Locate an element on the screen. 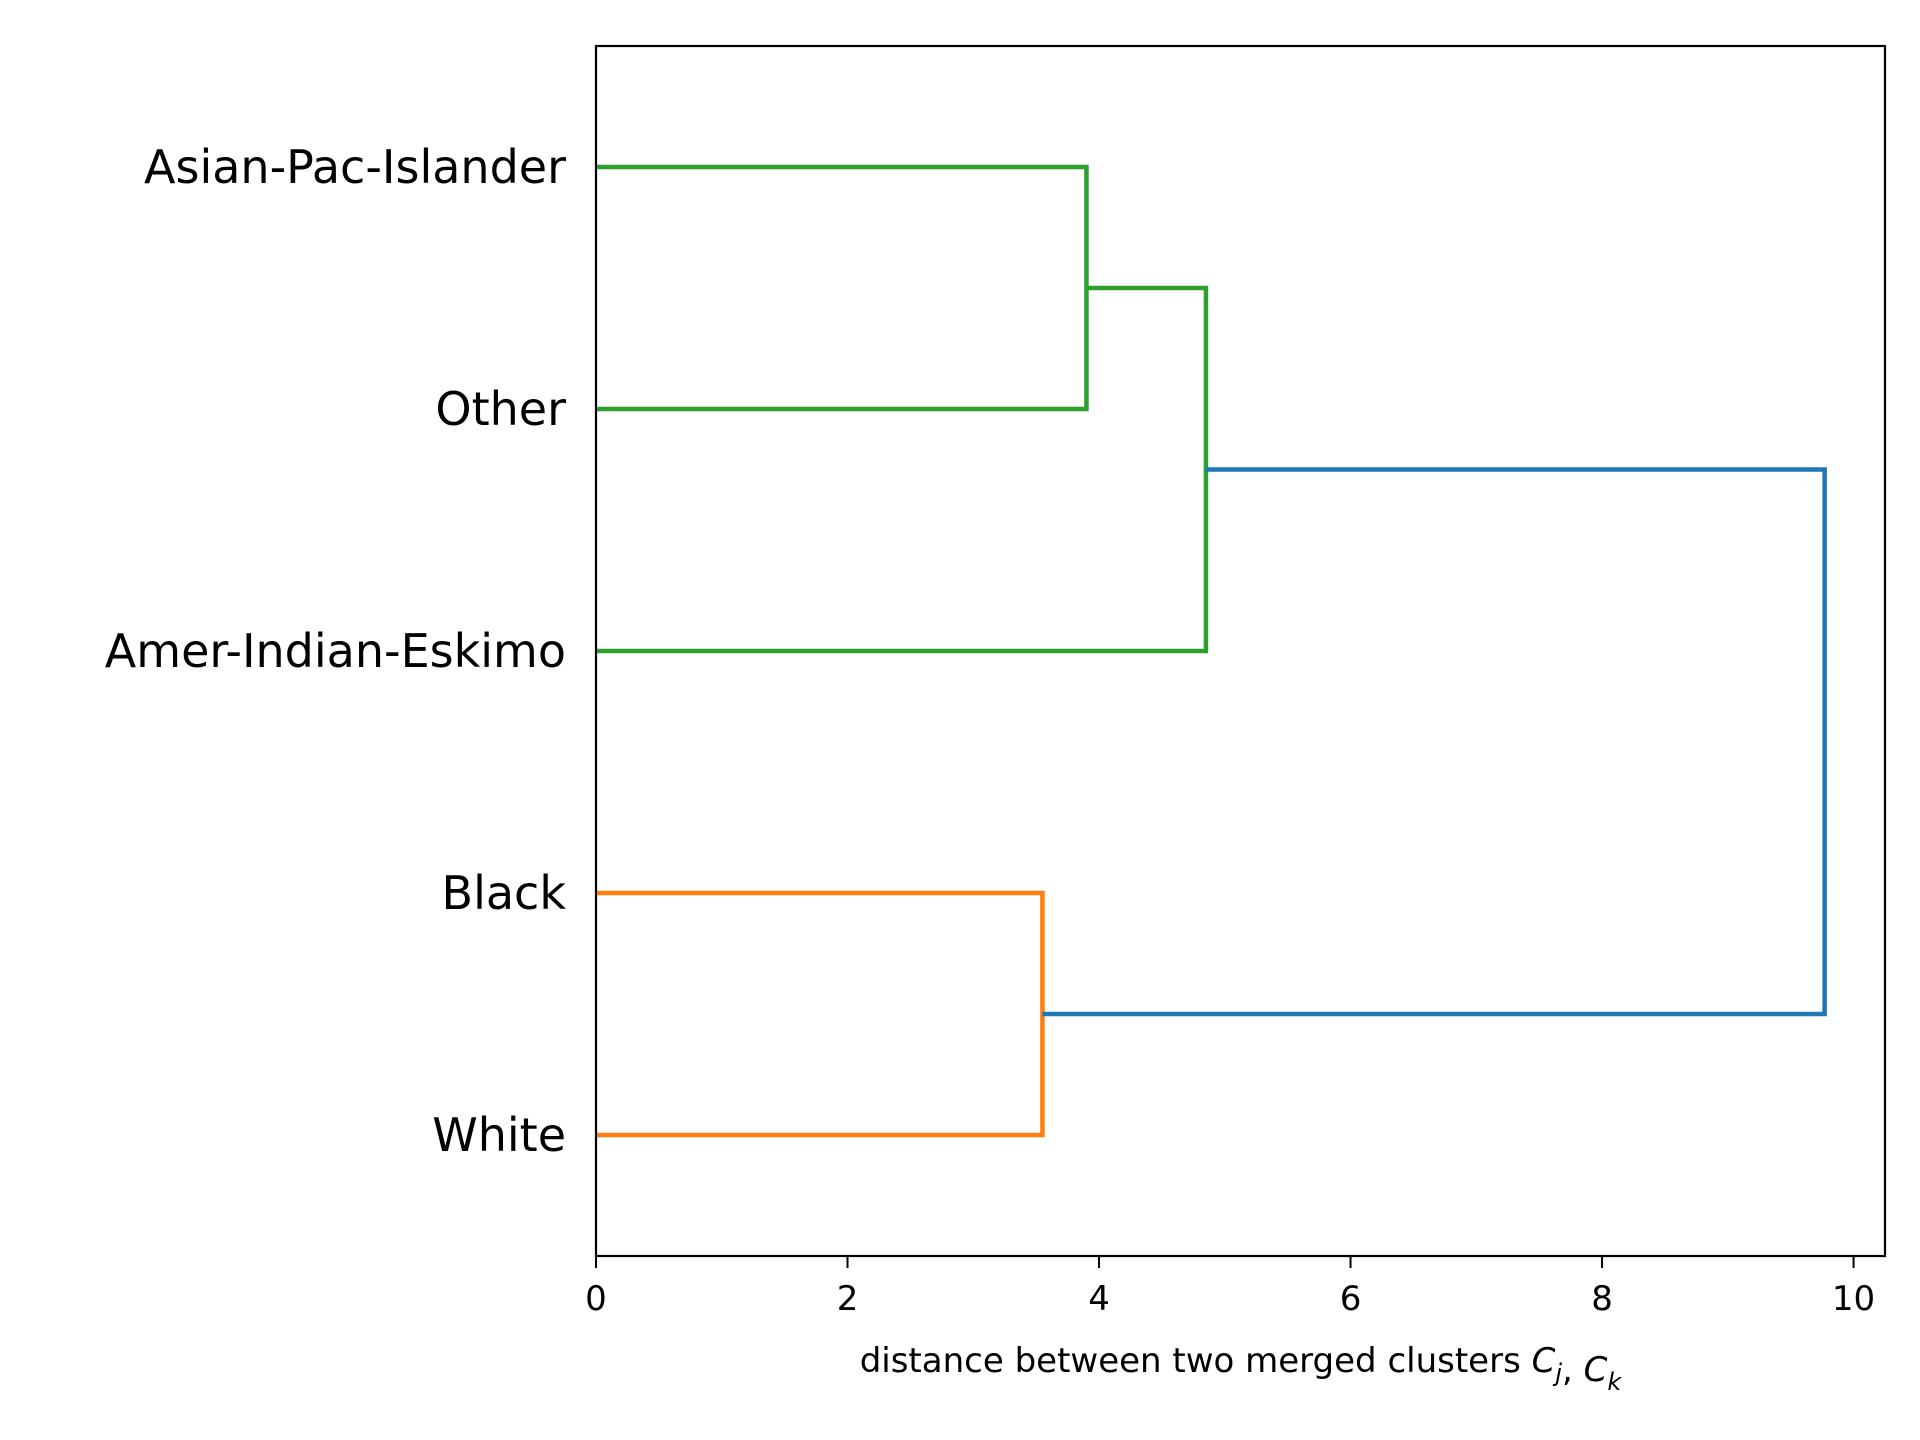 Image resolution: width=1920 pixels, height=1440 pixels. leaf-label: Other is located at coordinates (500, 409).